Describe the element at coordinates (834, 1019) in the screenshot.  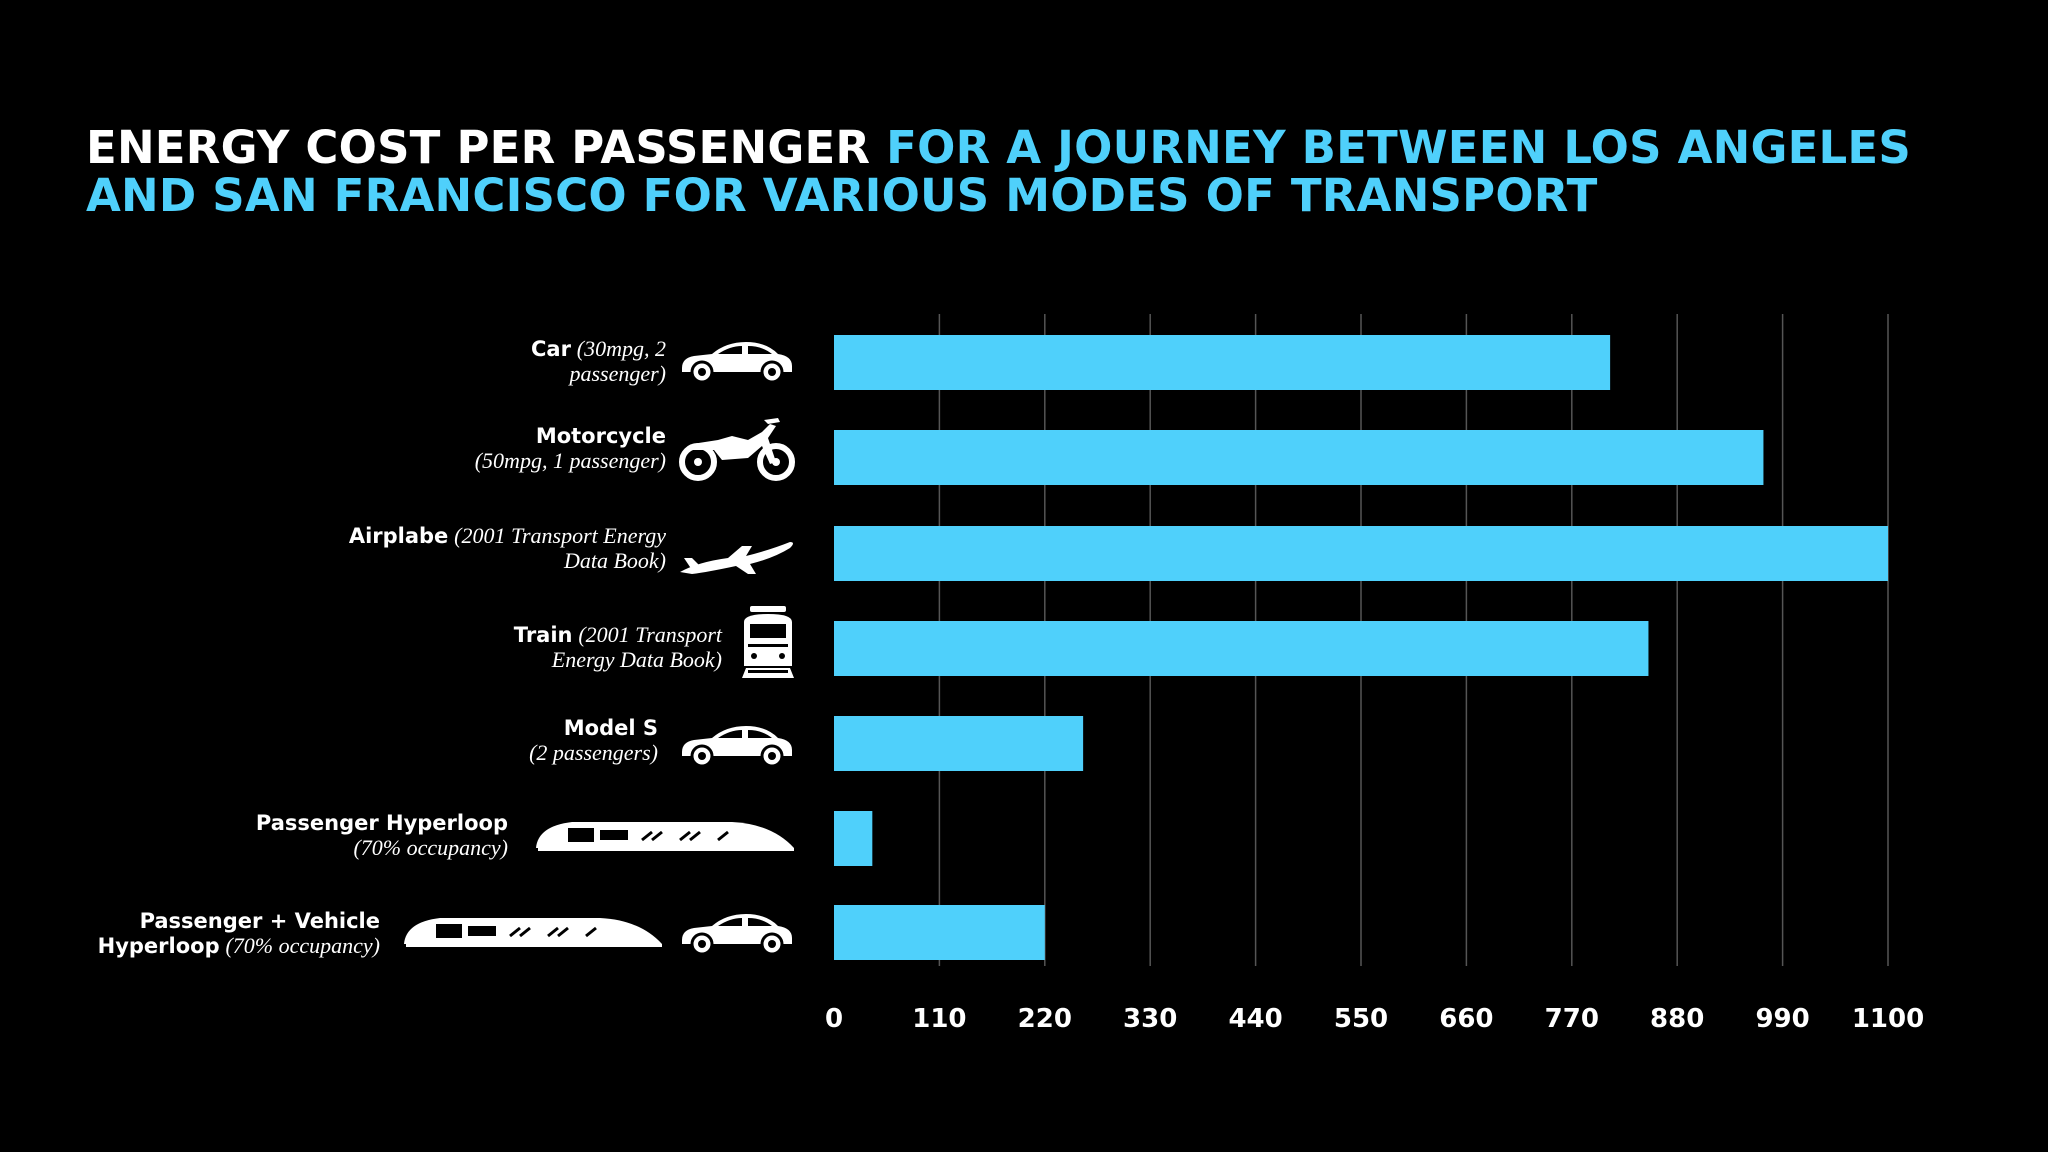
I see `x-tick-label: 0` at that location.